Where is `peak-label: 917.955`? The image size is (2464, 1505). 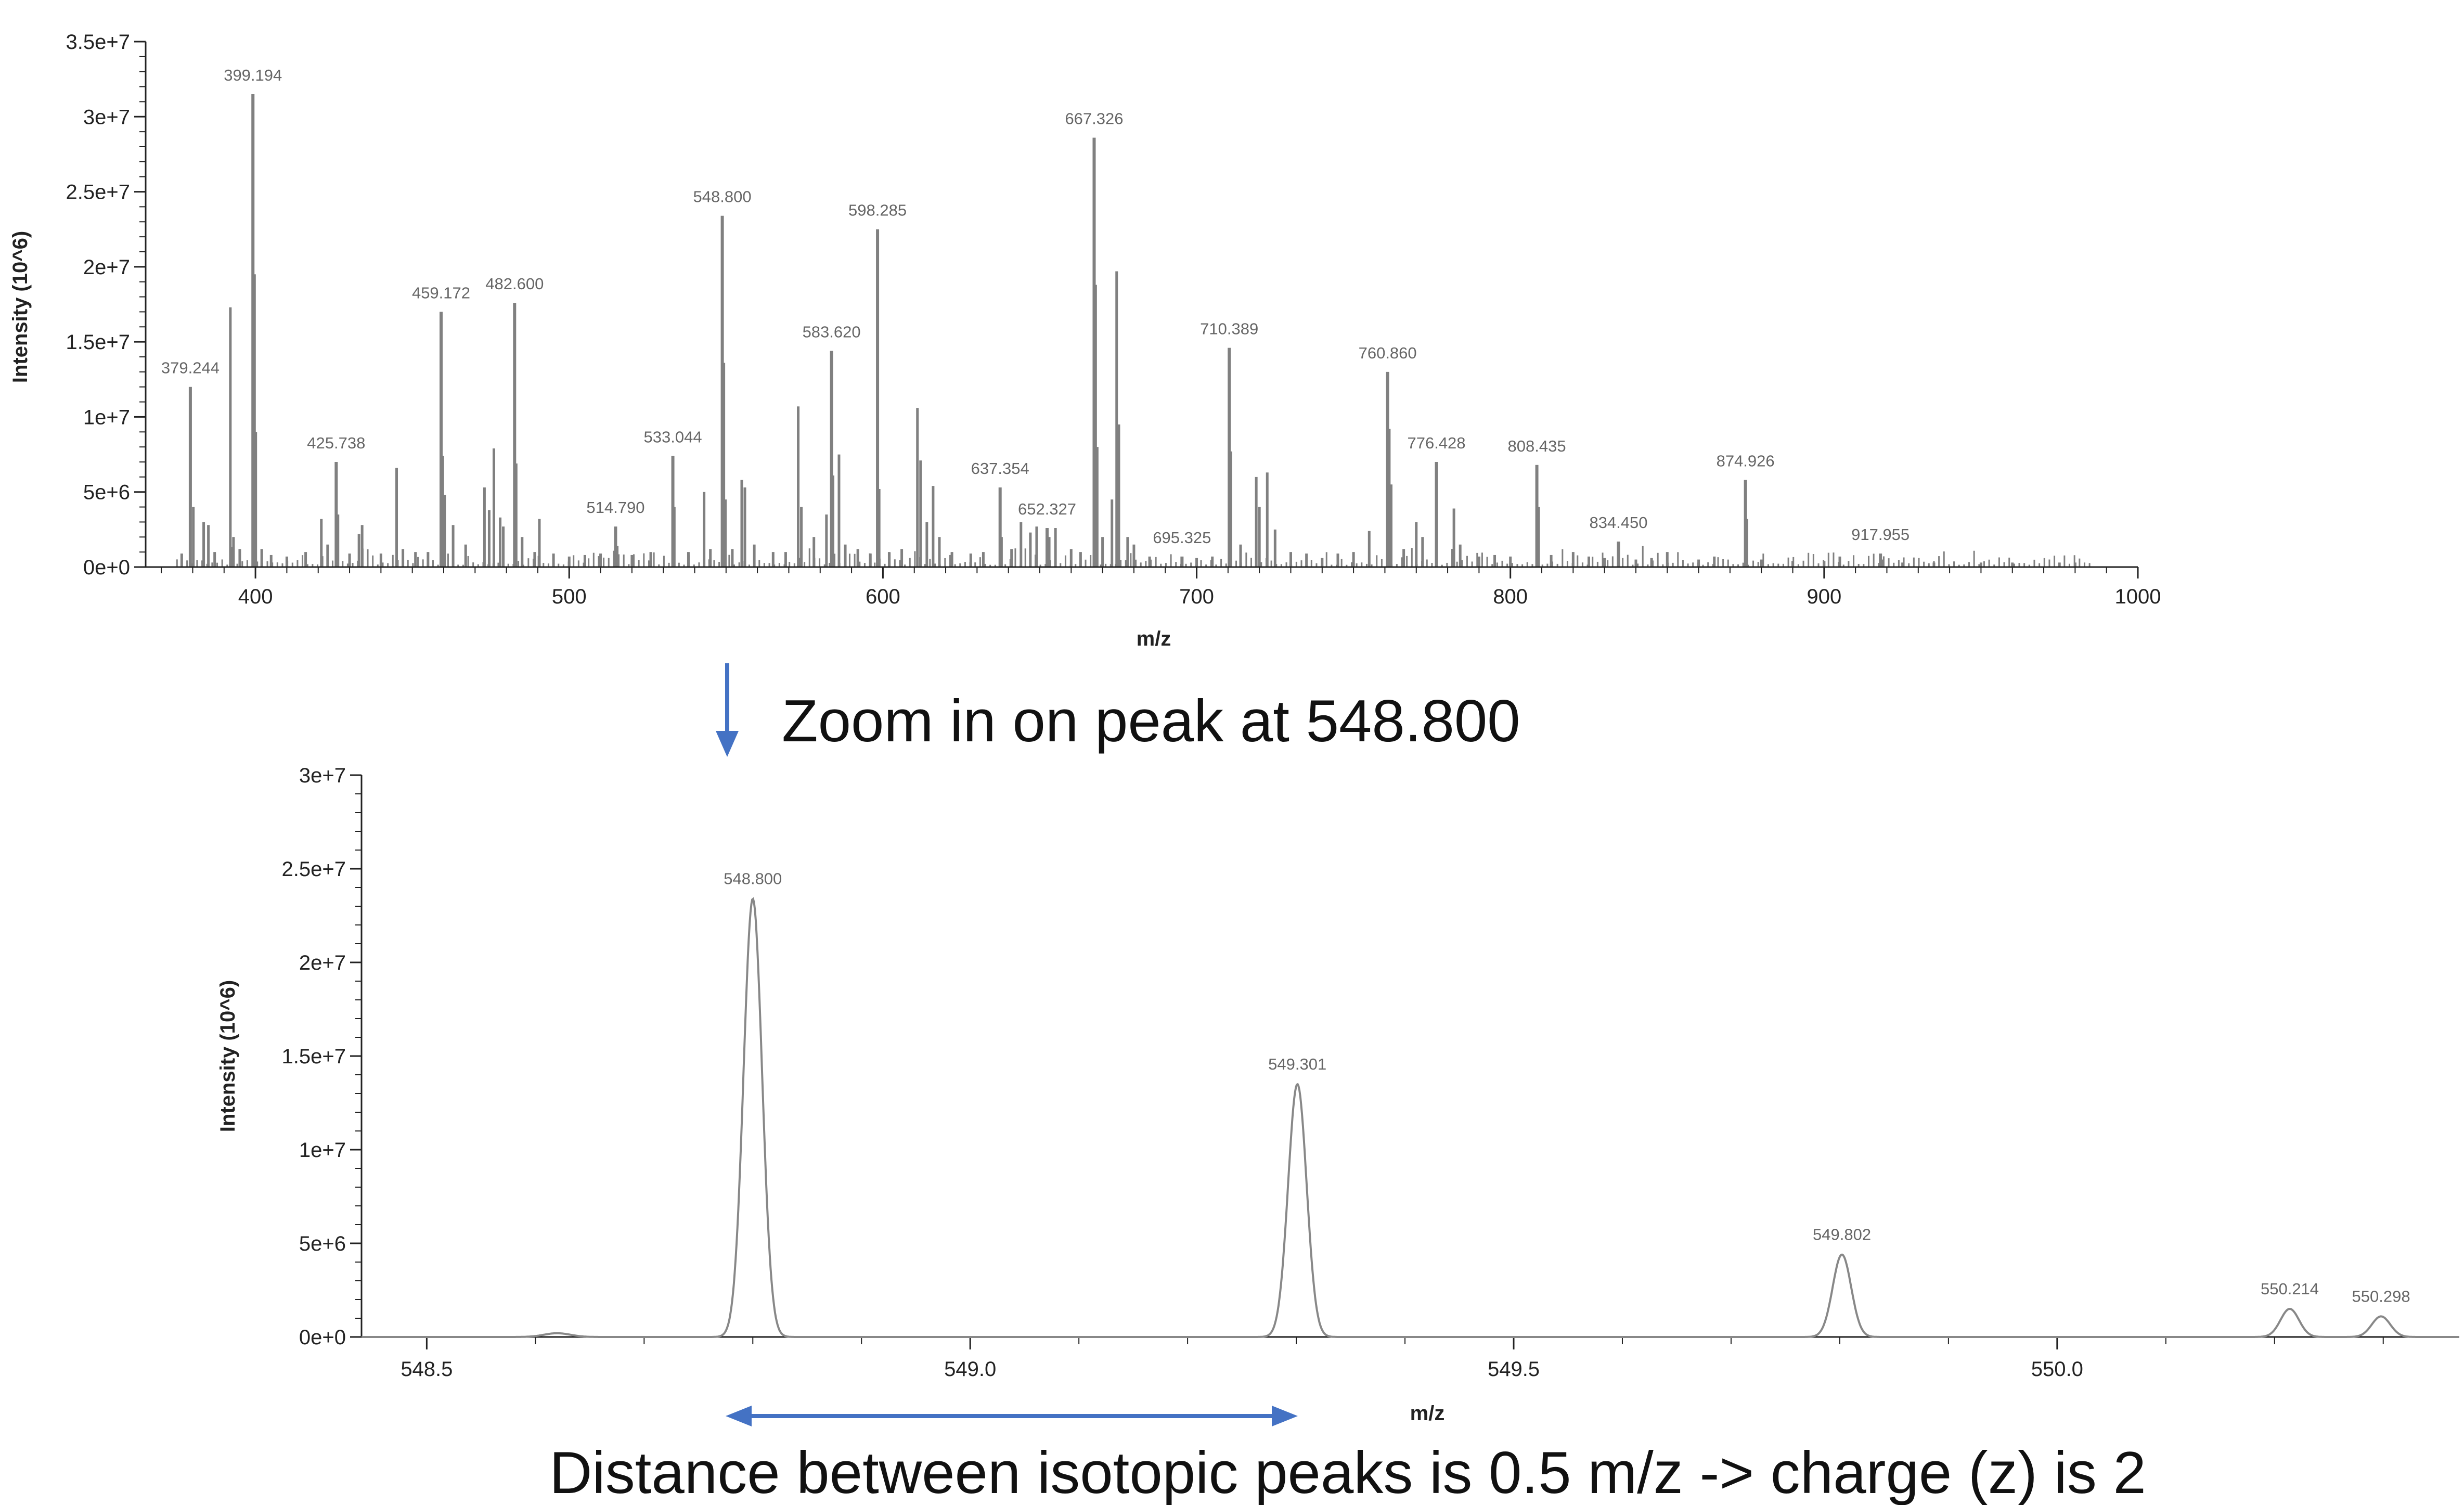
peak-label: 917.955 is located at coordinates (1880, 534).